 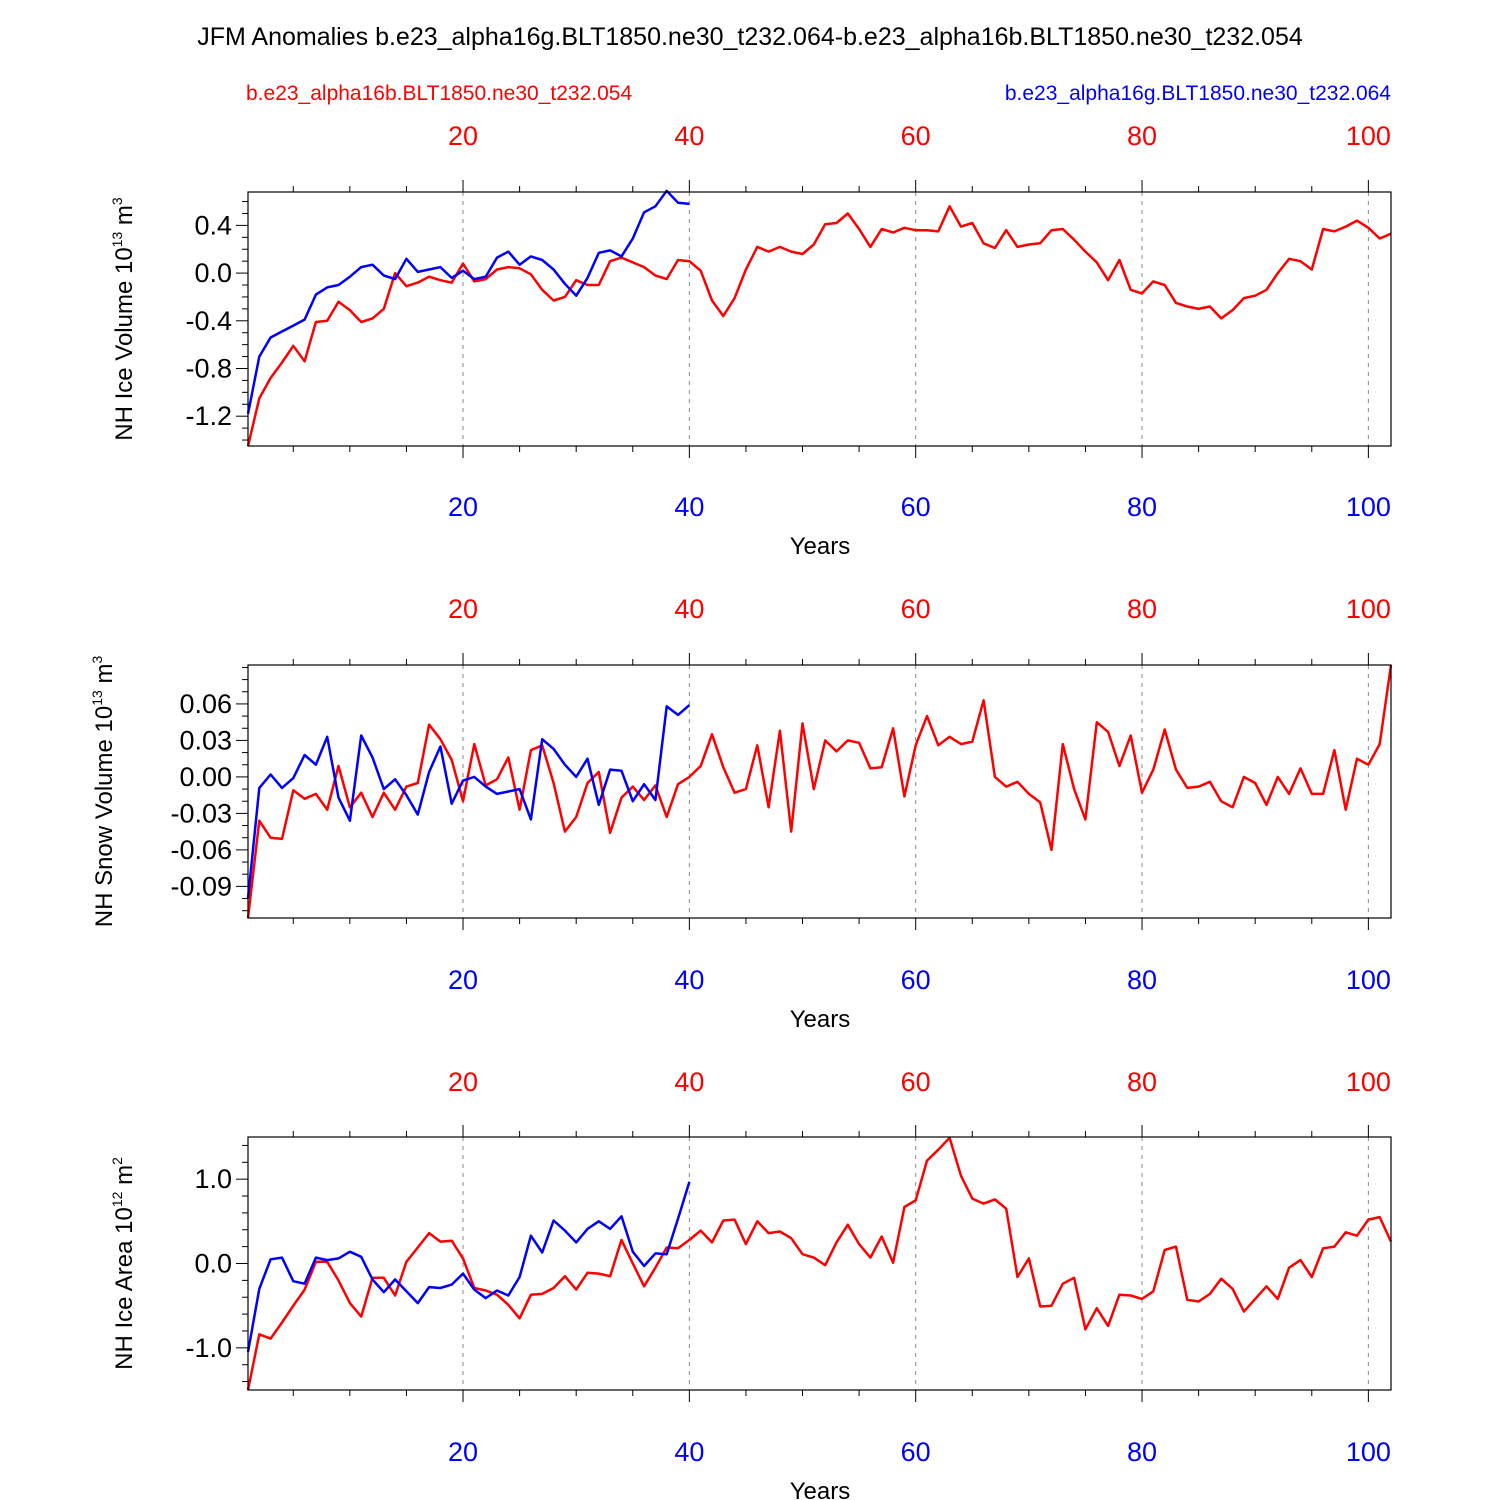 What do you see at coordinates (213, 1179) in the screenshot?
I see `y-tick-label: 1.0` at bounding box center [213, 1179].